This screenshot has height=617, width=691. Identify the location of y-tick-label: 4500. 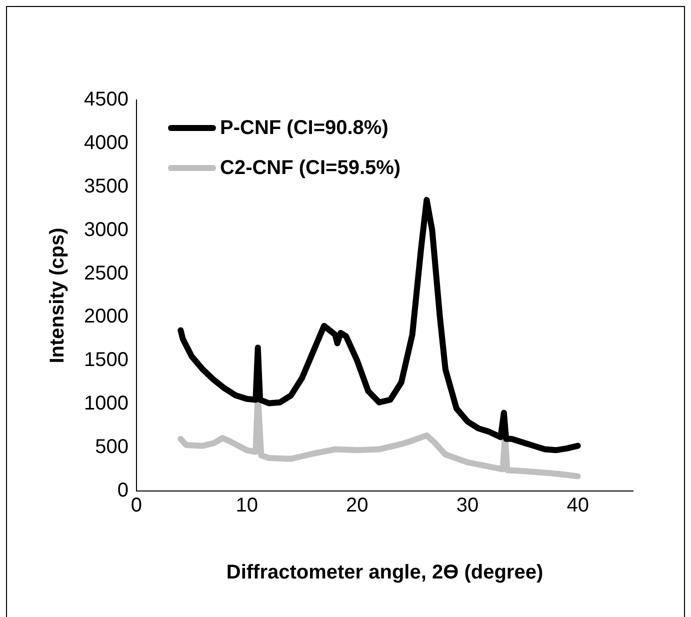
(106, 99).